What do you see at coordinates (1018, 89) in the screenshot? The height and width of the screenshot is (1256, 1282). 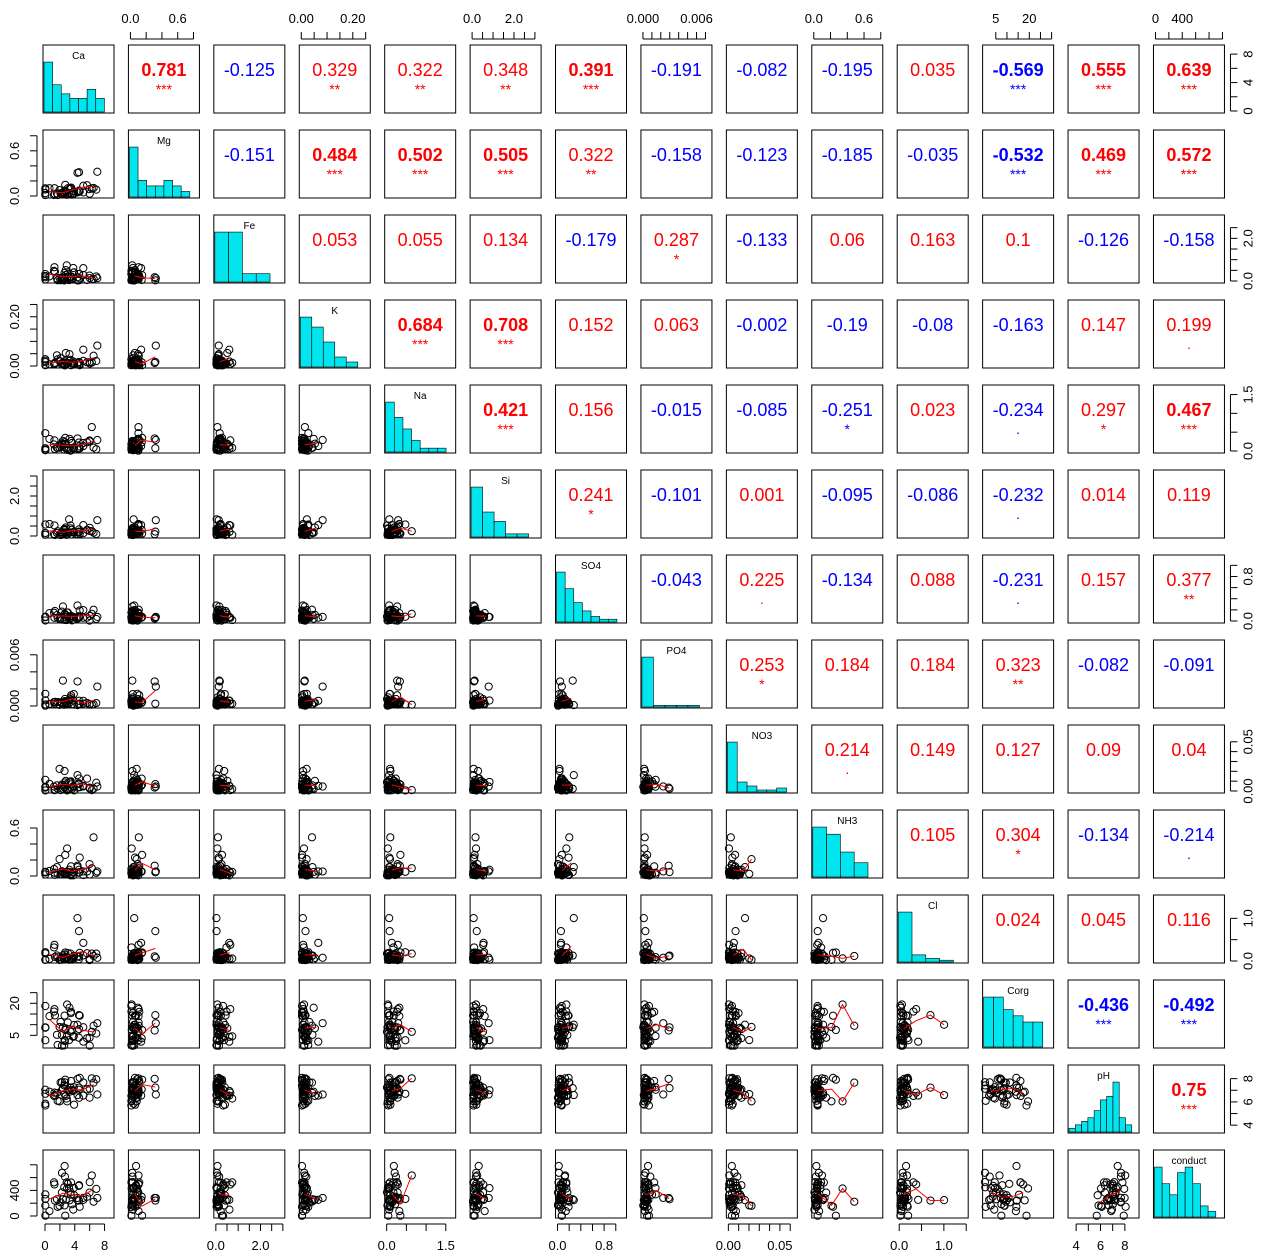 I see `significance-stars: ***` at bounding box center [1018, 89].